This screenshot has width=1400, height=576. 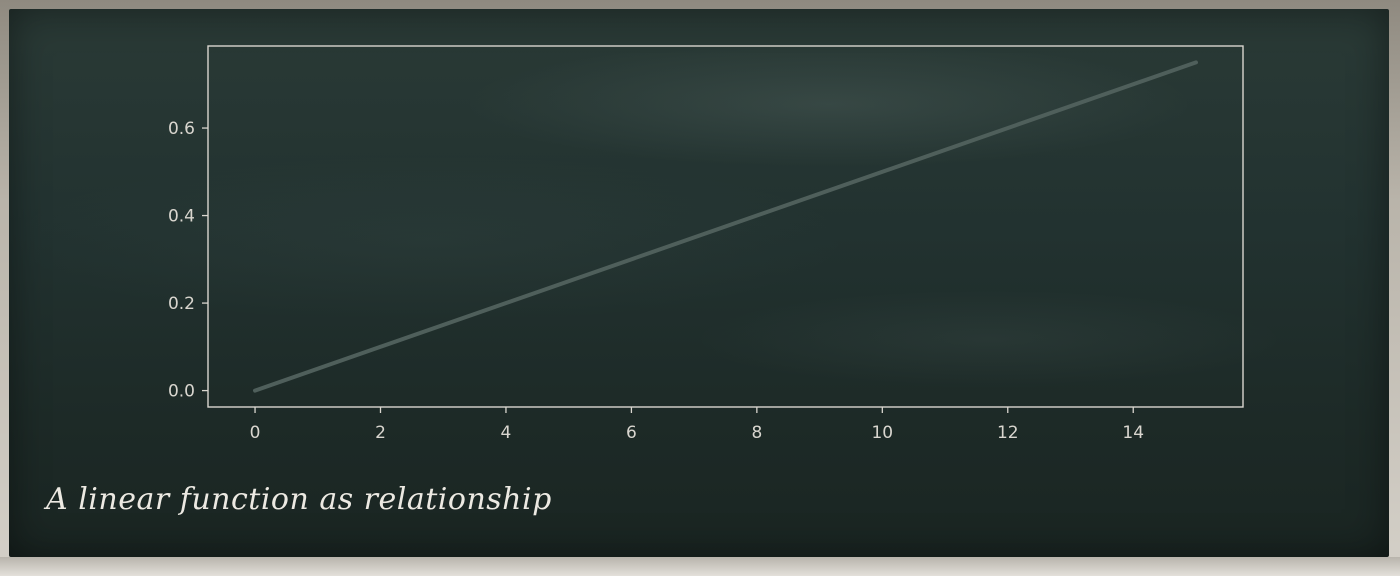 I want to click on y-tick-label: 0.0, so click(x=181, y=392).